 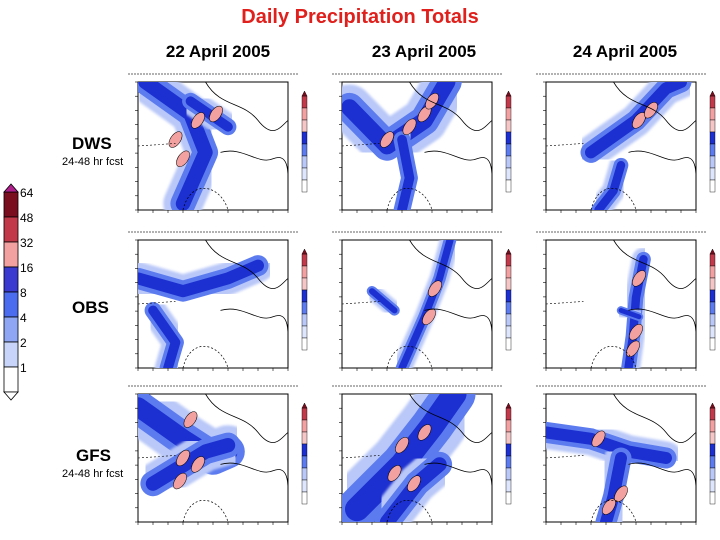 I want to click on row-label-dws: DWS, so click(x=92, y=143).